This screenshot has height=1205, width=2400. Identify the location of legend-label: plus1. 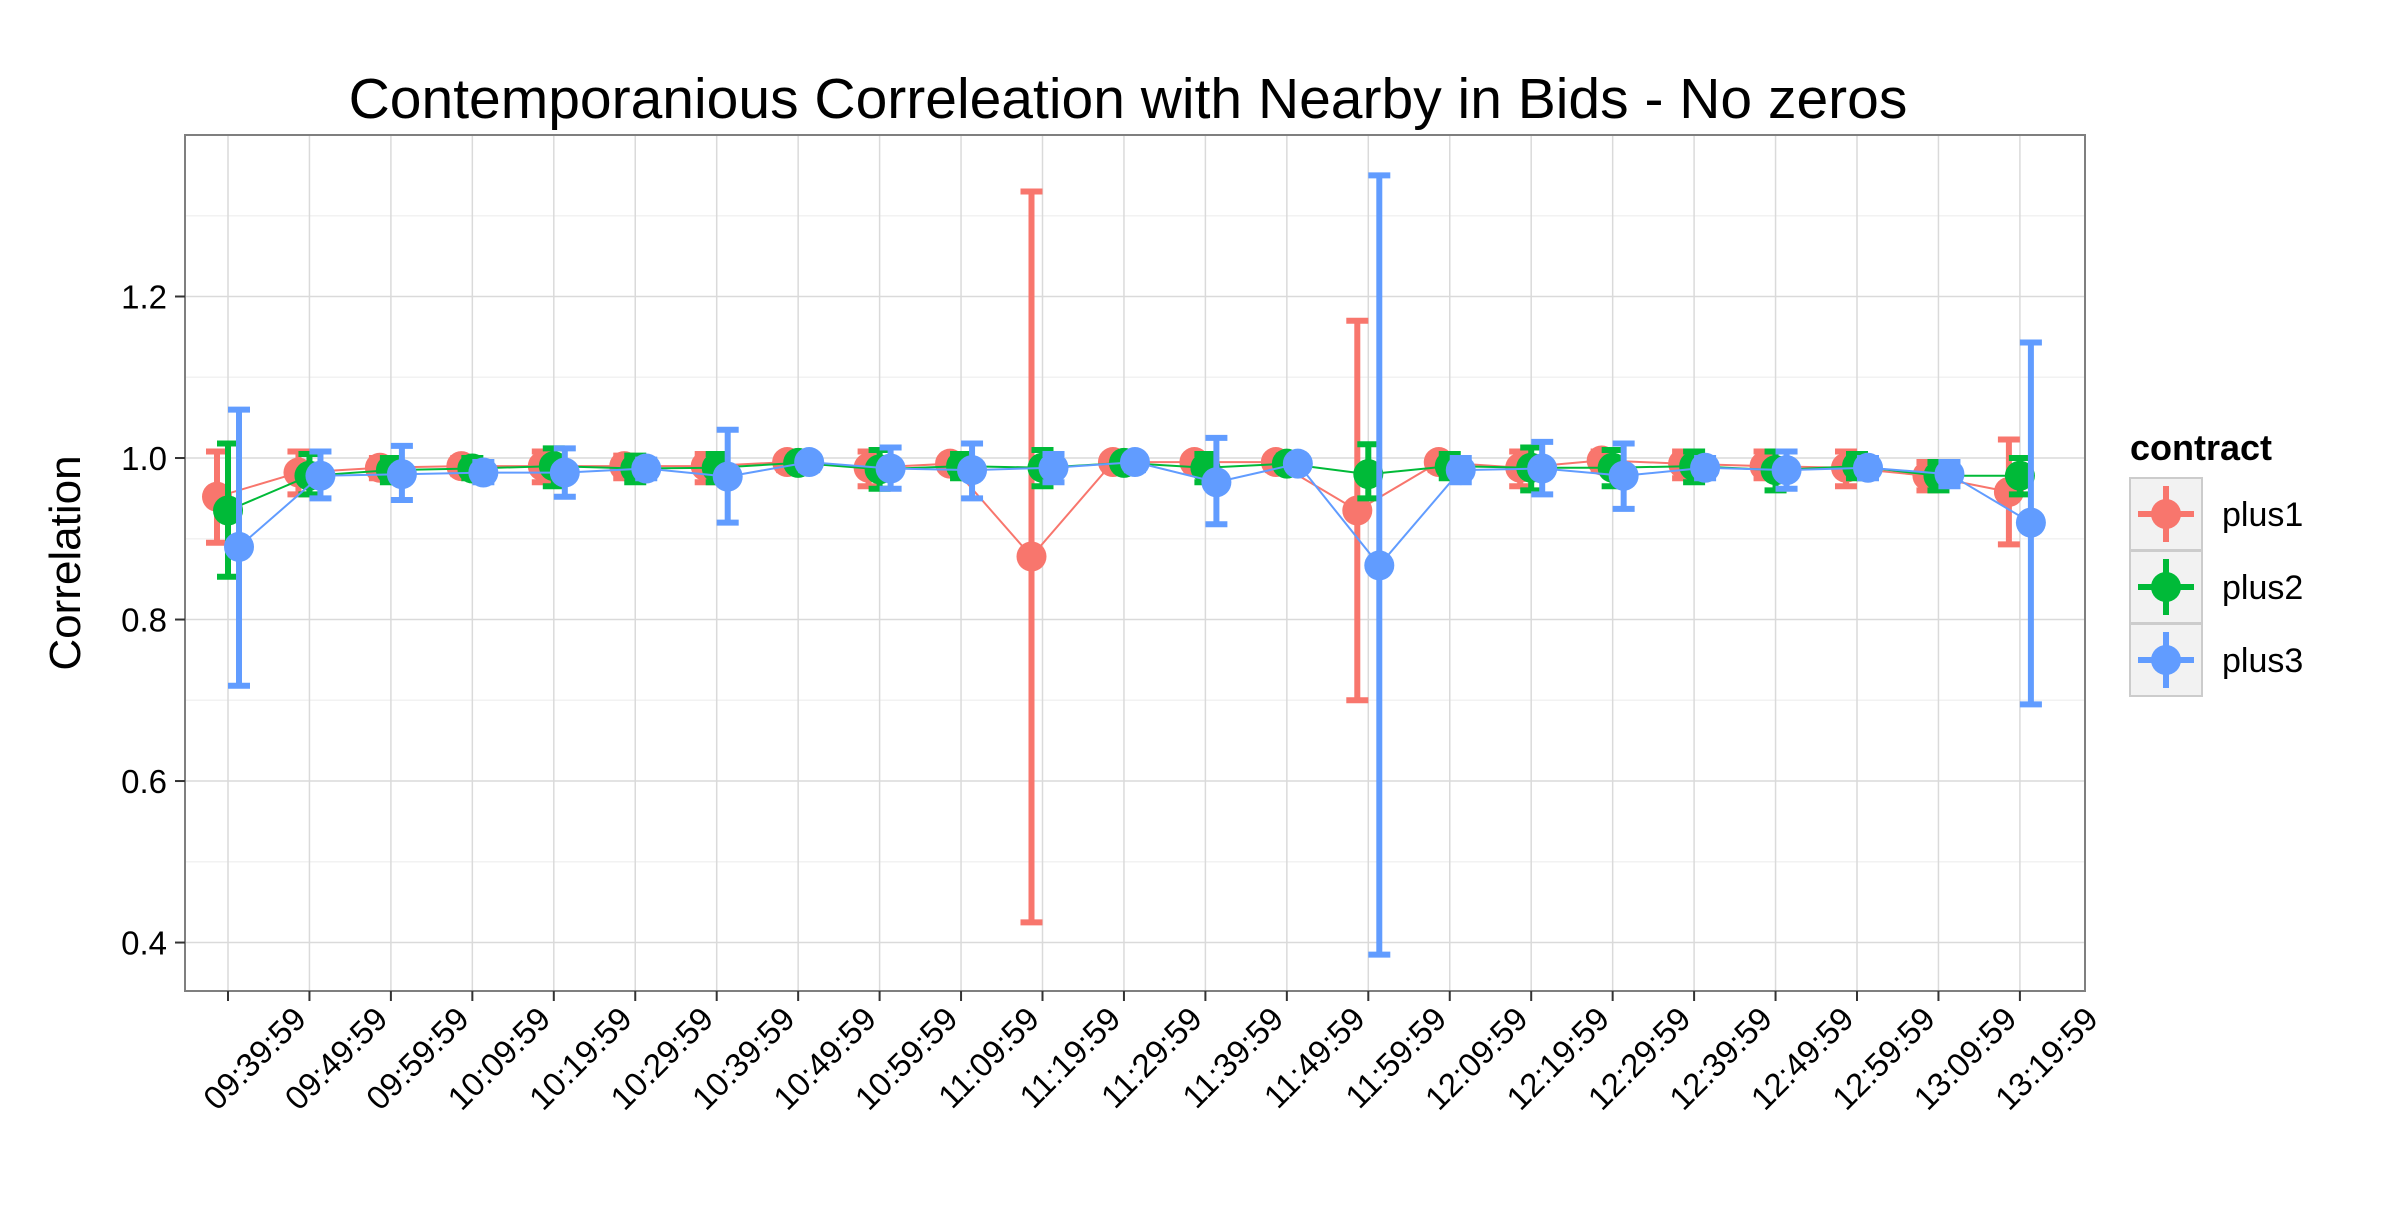
(2262, 515).